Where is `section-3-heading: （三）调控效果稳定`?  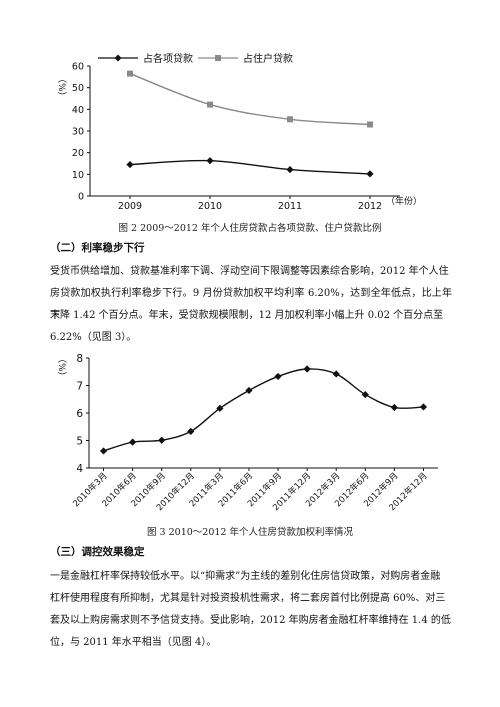
section-3-heading: （三）调控效果稳定 is located at coordinates (97, 552).